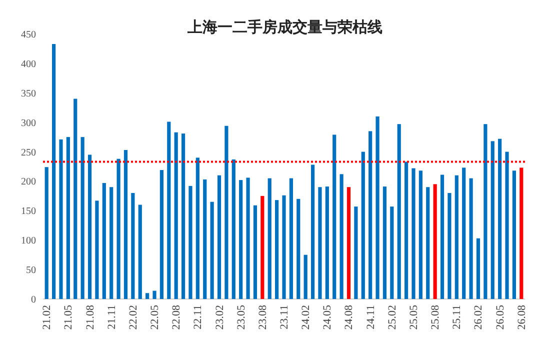 The height and width of the screenshot is (361, 540). Describe the element at coordinates (370, 317) in the screenshot. I see `x-tick-label: 24.11` at that location.